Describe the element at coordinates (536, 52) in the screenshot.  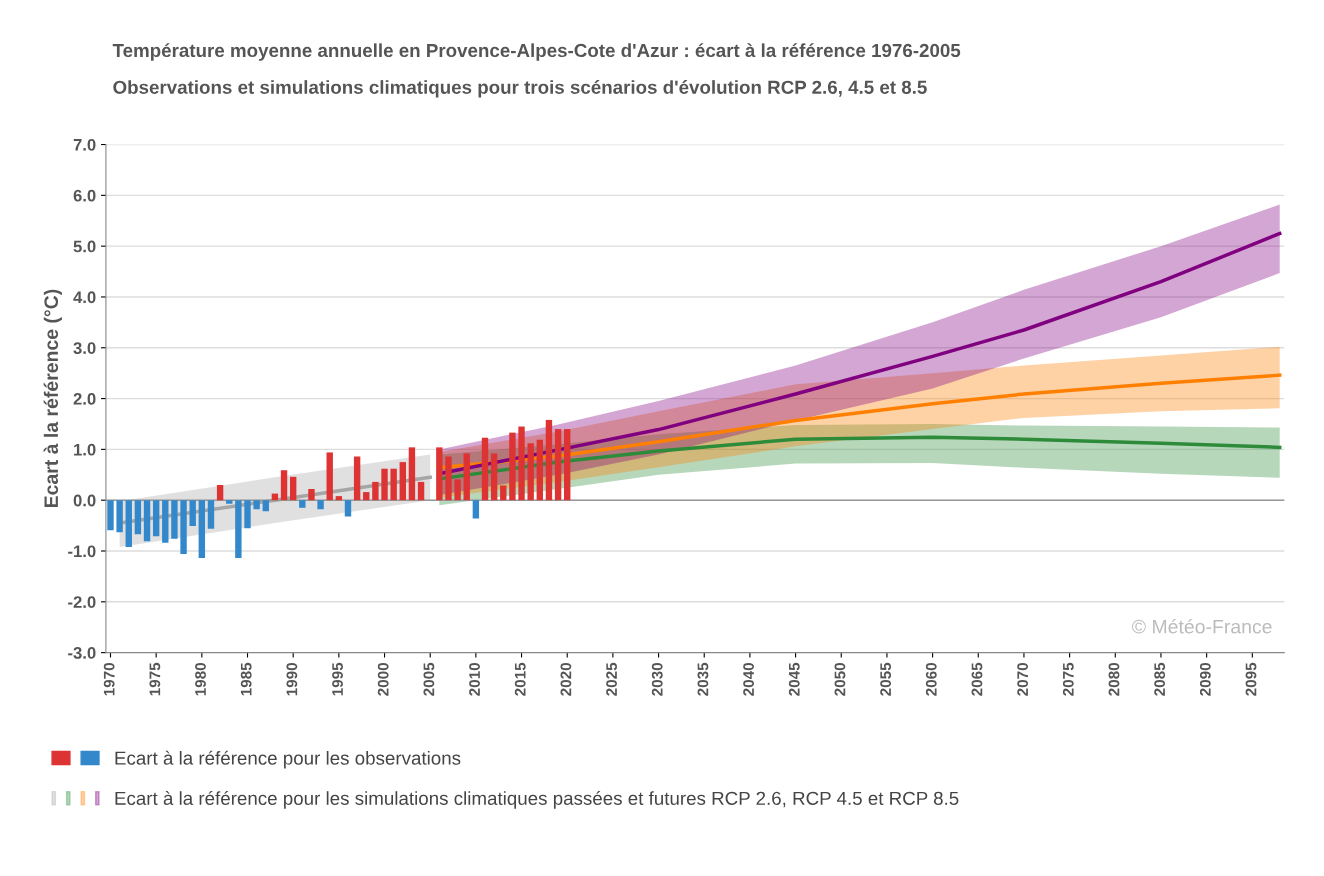
I see `chart-title: Température moyenne annuelle en Provence-Alpes-Cote d'Azur : écart à la référence 1976-2005` at that location.